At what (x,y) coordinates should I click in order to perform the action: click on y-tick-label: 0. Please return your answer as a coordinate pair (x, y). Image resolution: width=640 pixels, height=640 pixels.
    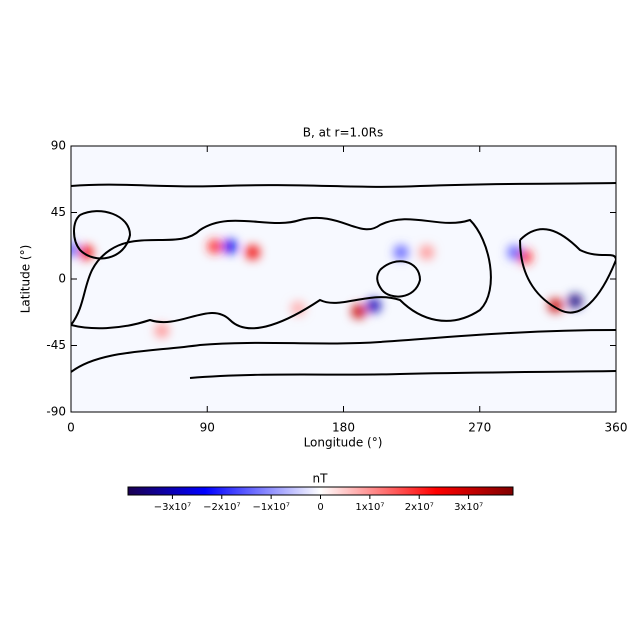
    Looking at the image, I should click on (62, 279).